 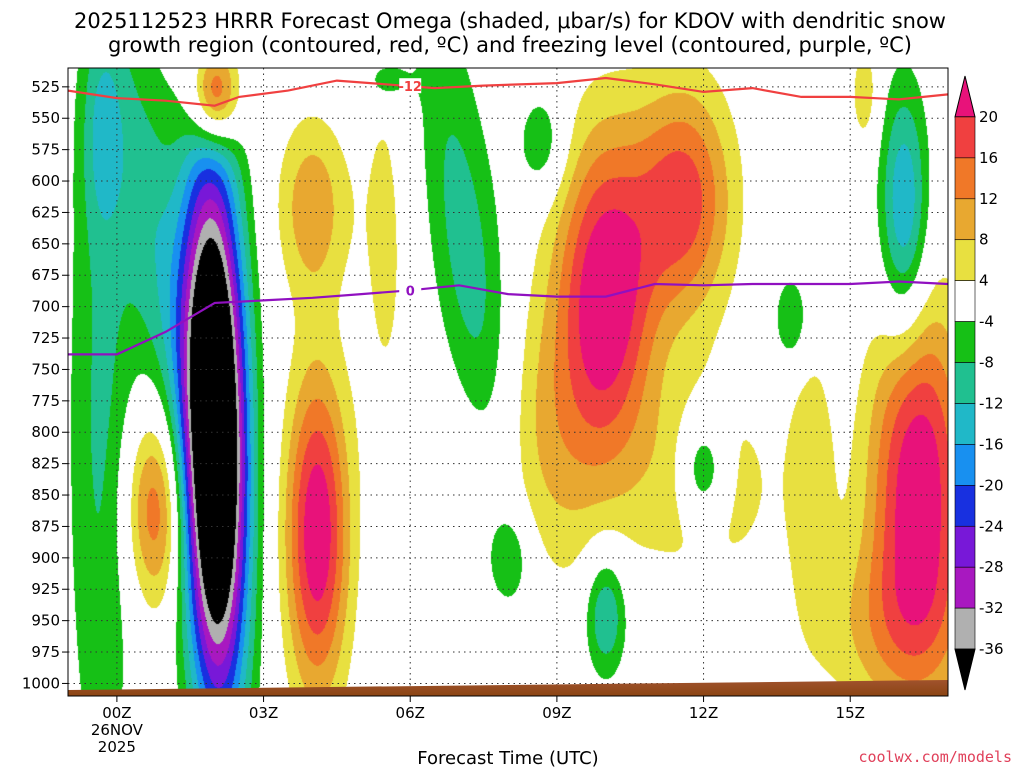 I want to click on dgz-contour-line, so click(x=508, y=91).